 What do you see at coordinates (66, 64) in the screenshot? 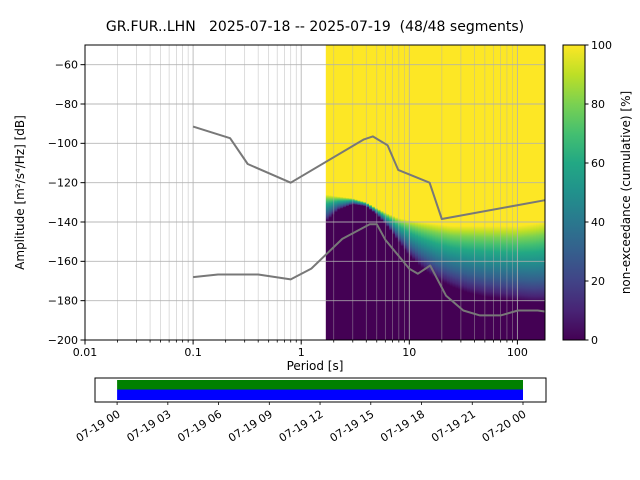
I see `y-tick-label: −60` at bounding box center [66, 64].